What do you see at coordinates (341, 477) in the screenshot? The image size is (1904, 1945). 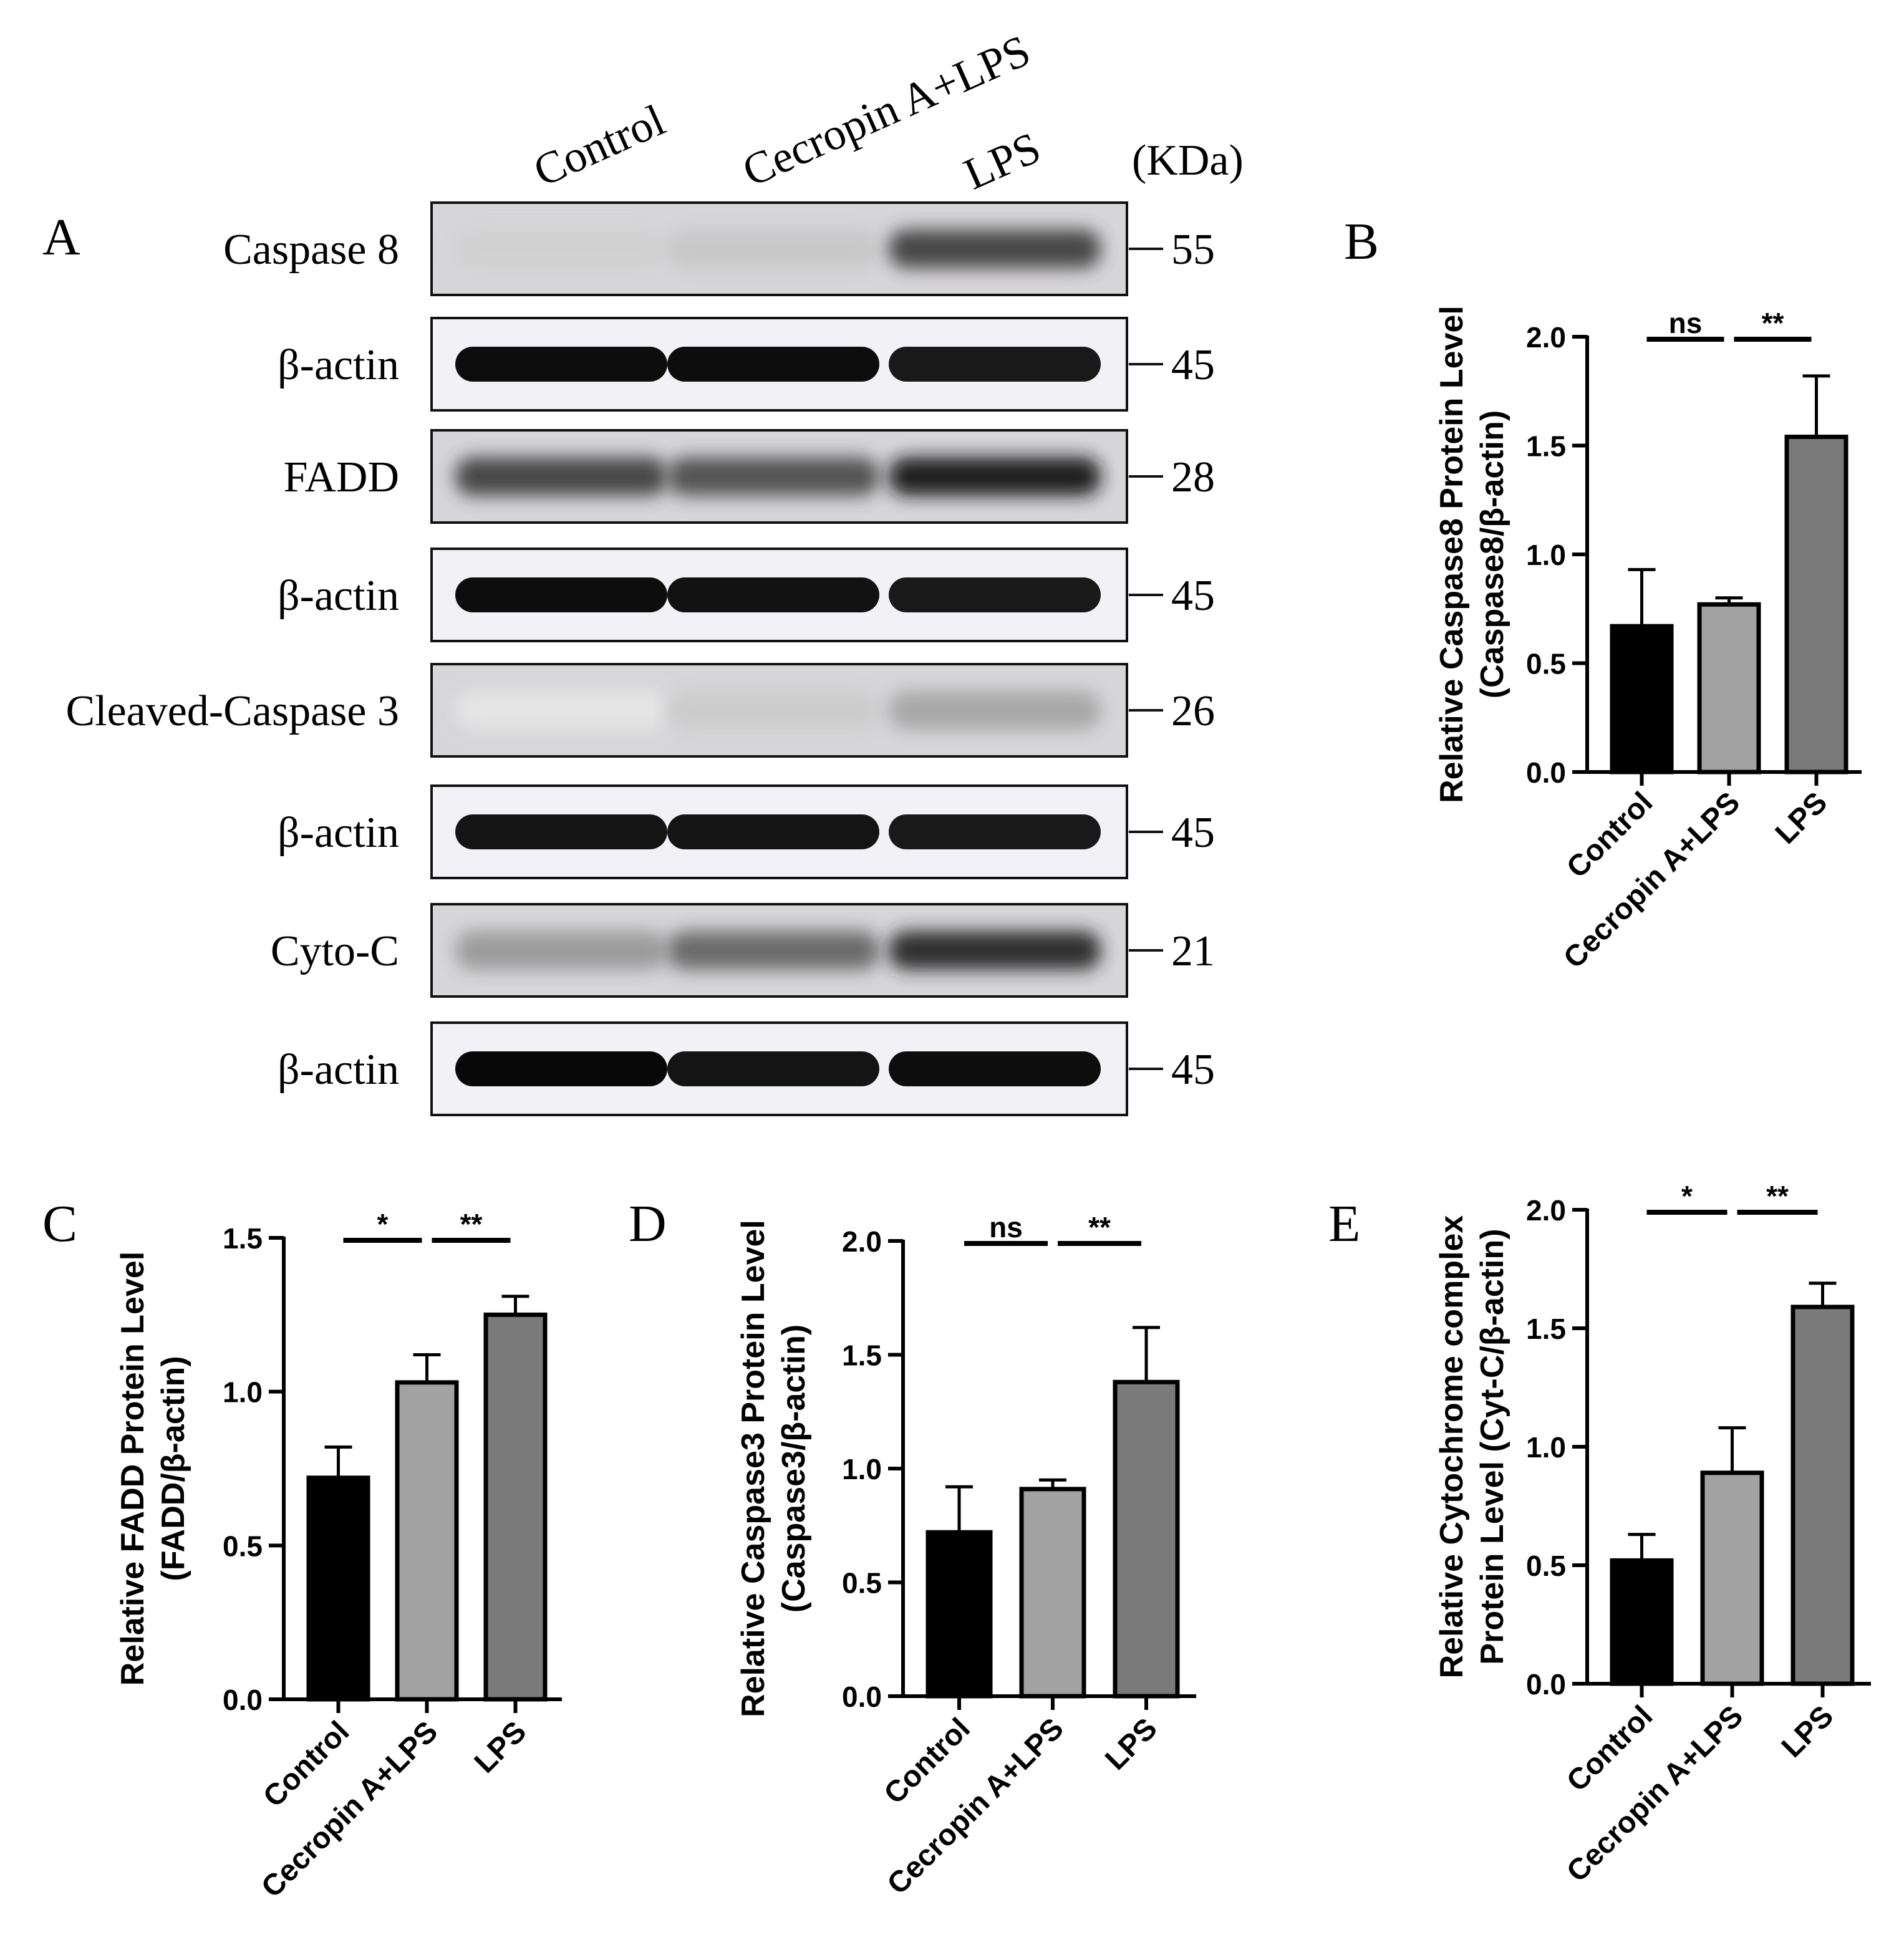 I see `blot-label: FADD` at bounding box center [341, 477].